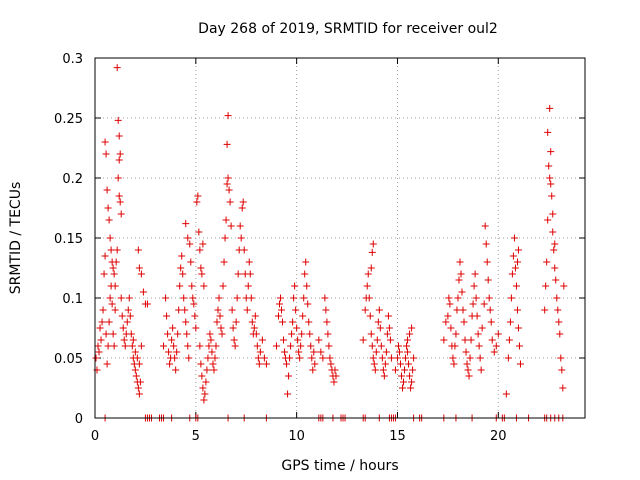 This screenshot has width=640, height=480. I want to click on x-axis-title: GPS time / hours, so click(339, 466).